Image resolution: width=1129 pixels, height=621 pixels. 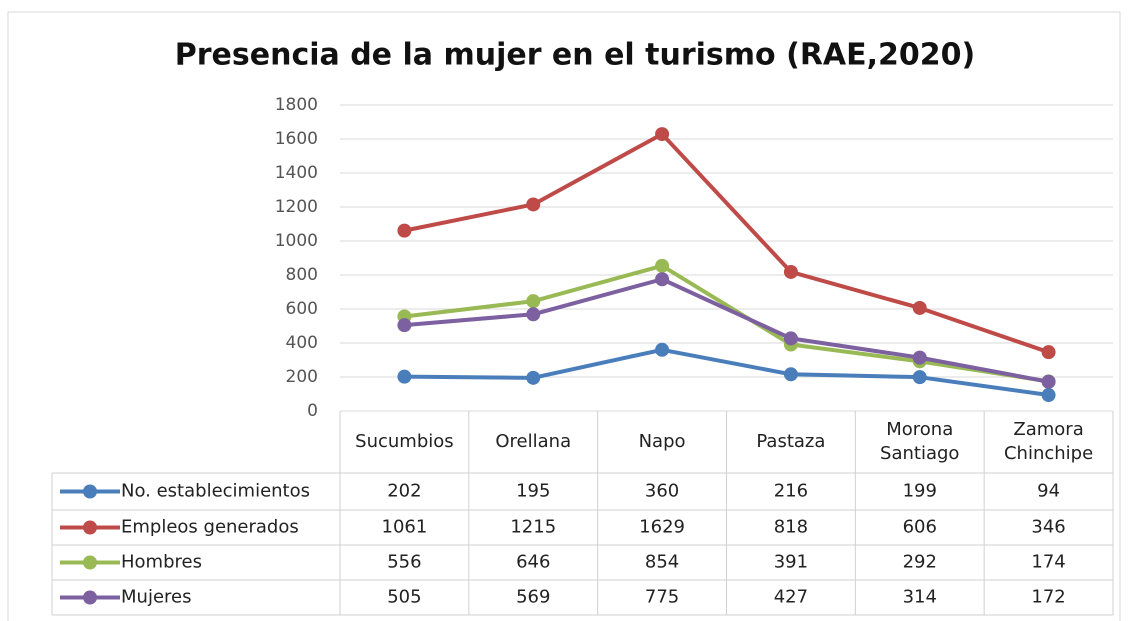 I want to click on table-value: 292, so click(x=920, y=562).